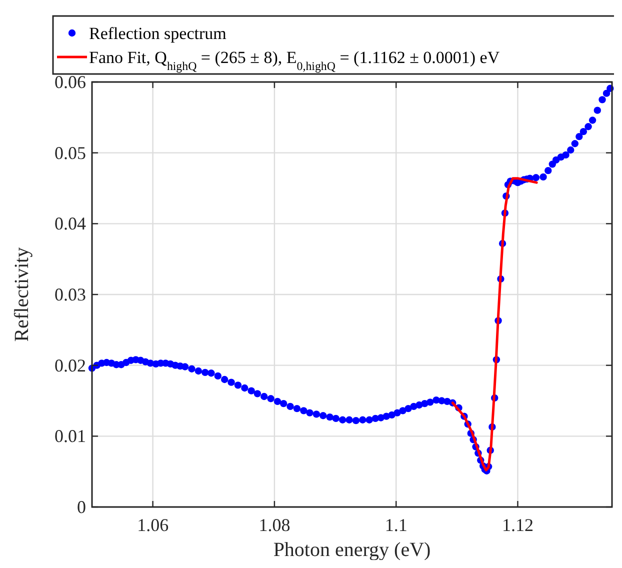 The width and height of the screenshot is (622, 568). What do you see at coordinates (274, 525) in the screenshot?
I see `x-tick-label: 1.08` at bounding box center [274, 525].